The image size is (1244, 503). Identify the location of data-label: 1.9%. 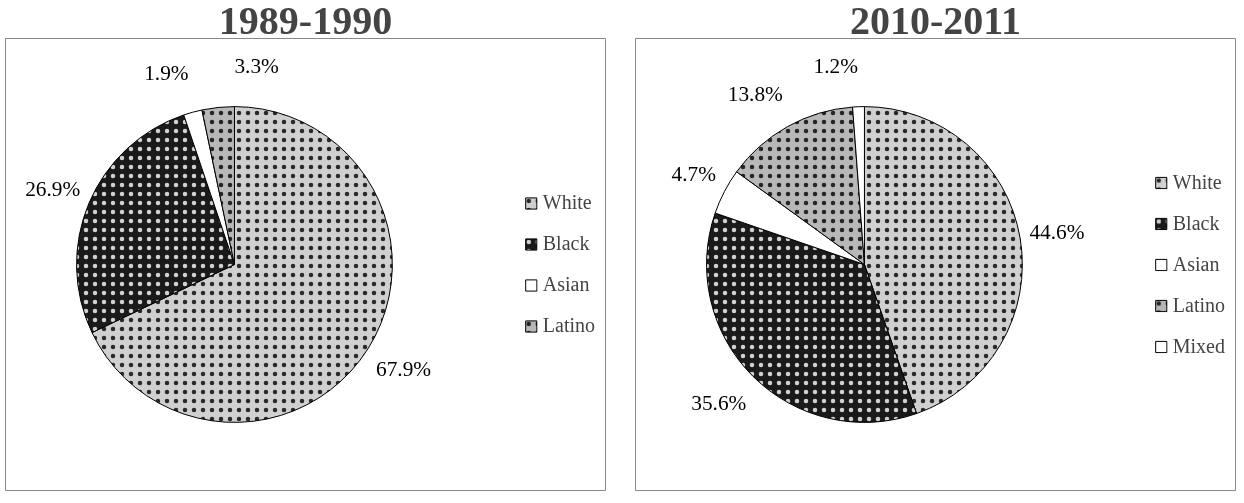
(166, 72).